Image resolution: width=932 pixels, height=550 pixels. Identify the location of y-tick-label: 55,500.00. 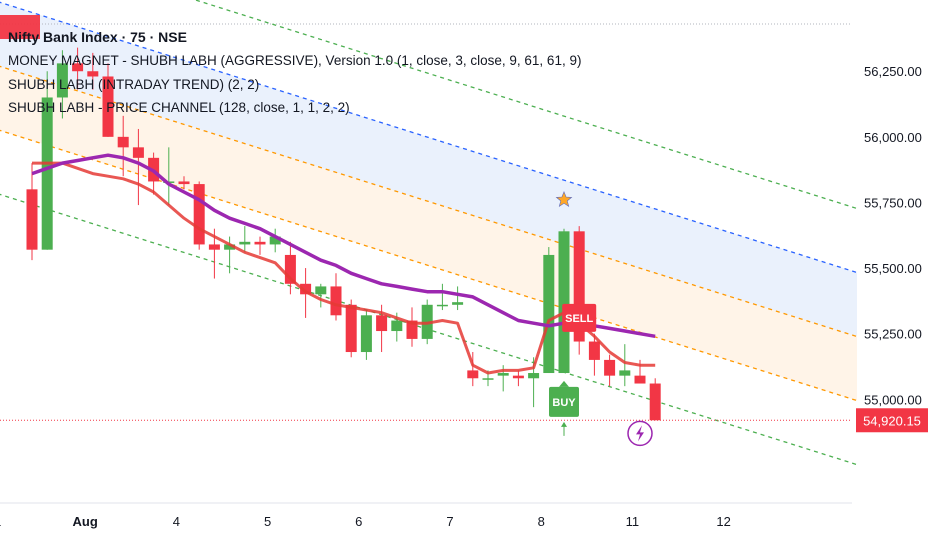
(893, 268).